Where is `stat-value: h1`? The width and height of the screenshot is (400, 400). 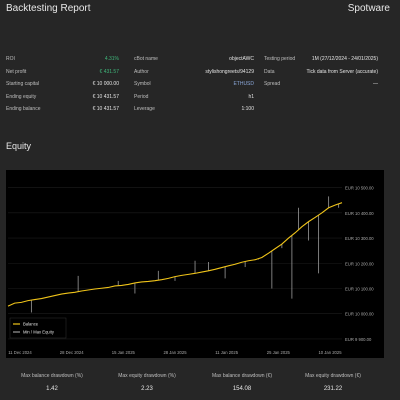 stat-value: h1 is located at coordinates (251, 96).